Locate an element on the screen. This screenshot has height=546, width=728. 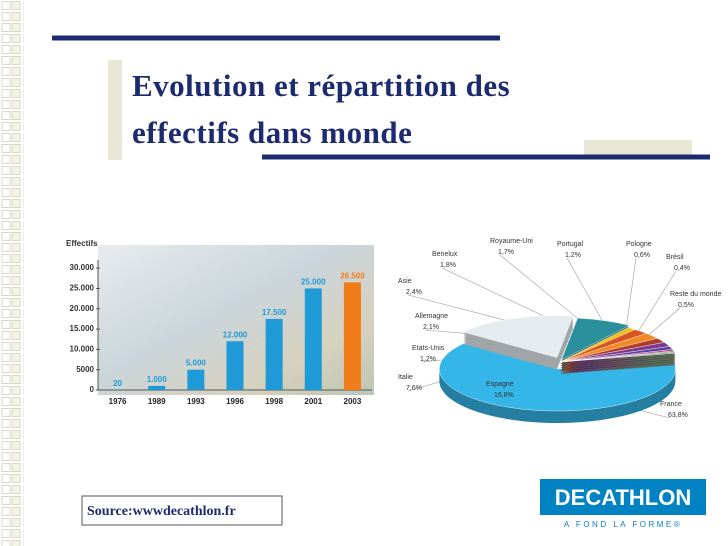
value-label: 12.000 is located at coordinates (235, 334).